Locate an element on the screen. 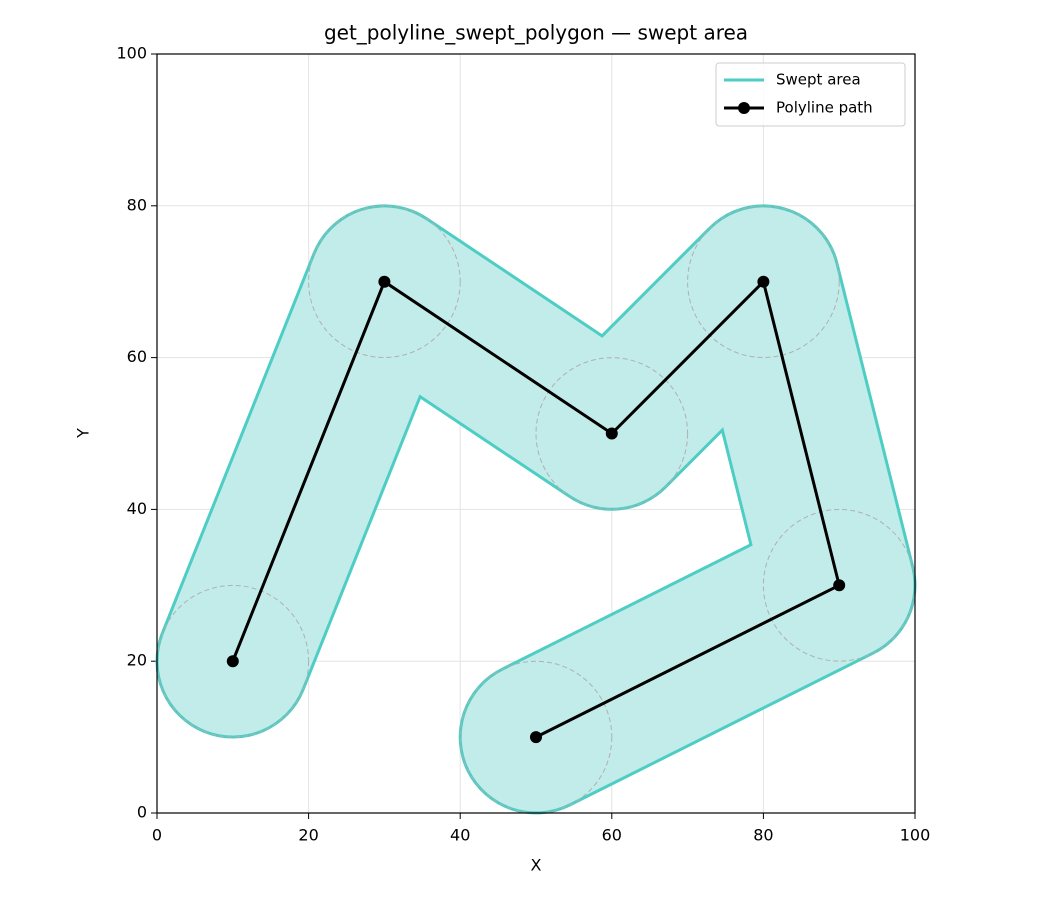 This screenshot has height=900, width=1050. x-tick-label: 80 is located at coordinates (763, 835).